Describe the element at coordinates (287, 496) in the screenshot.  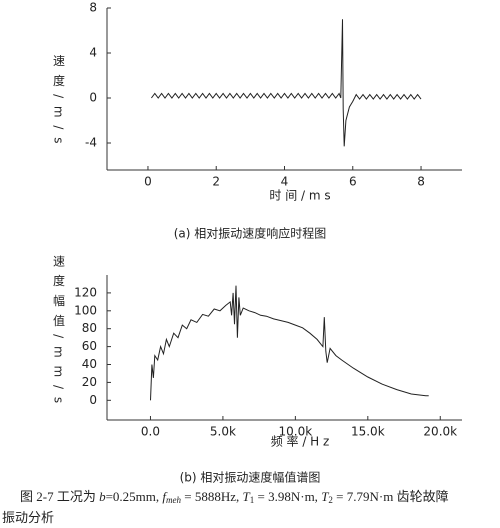
I see `caption-part: = 3.98N·m,` at that location.